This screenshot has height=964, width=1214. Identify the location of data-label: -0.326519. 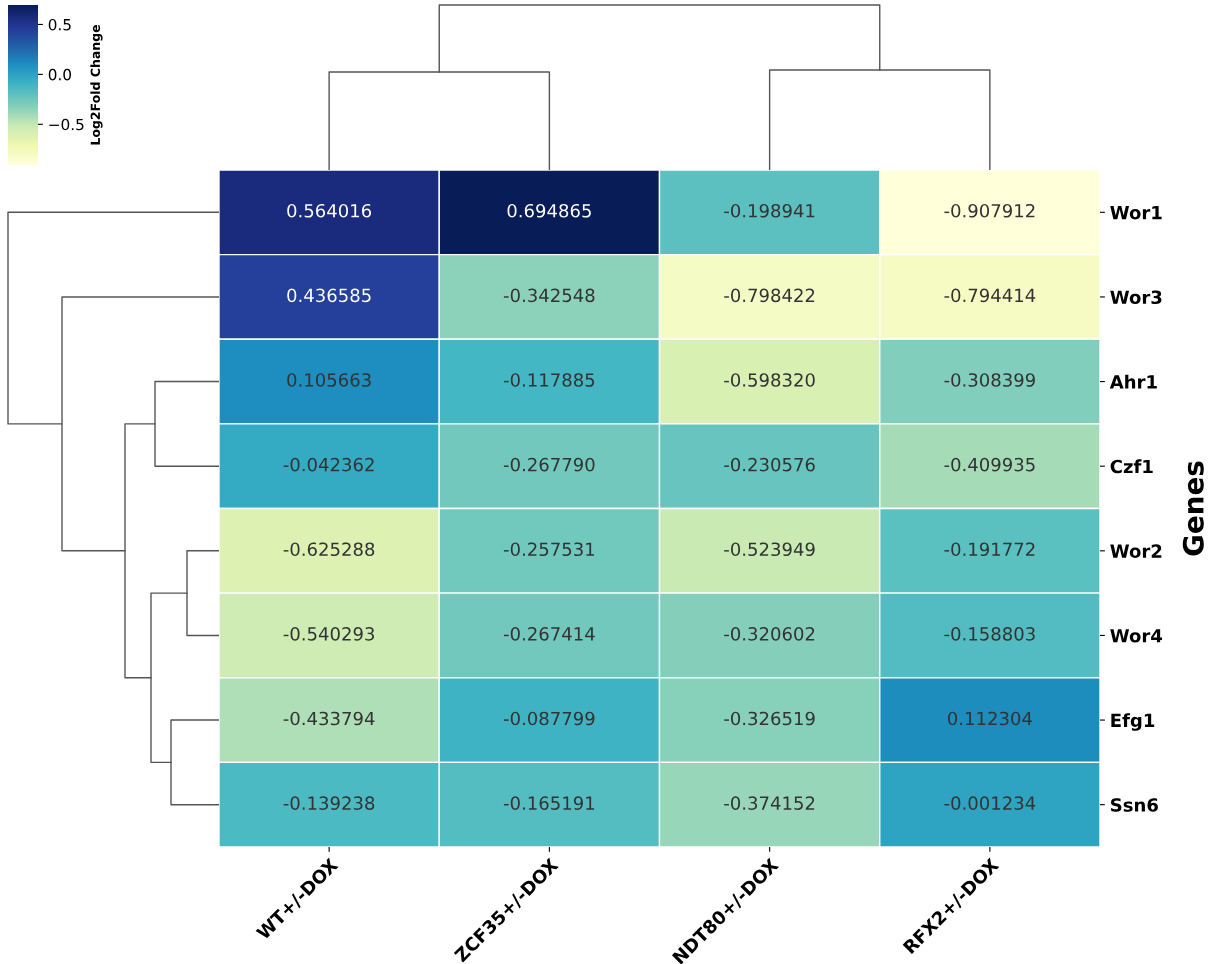
(769, 718).